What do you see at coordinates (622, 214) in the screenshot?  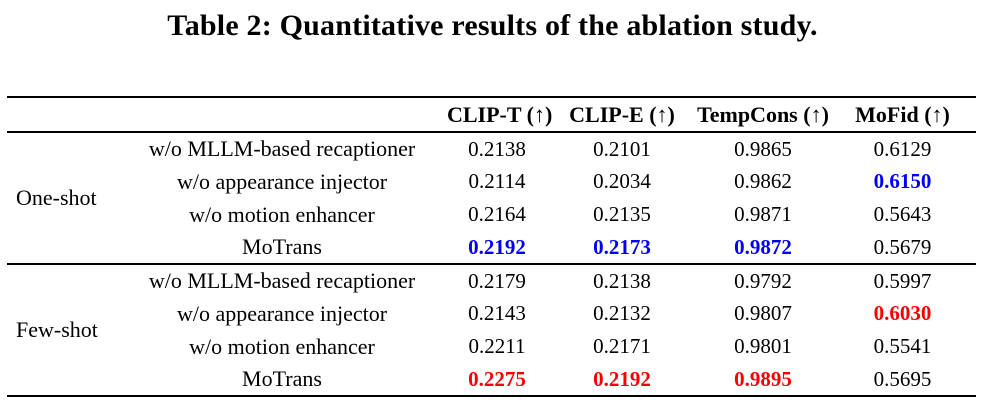 I see `value-cell: 0.2135` at bounding box center [622, 214].